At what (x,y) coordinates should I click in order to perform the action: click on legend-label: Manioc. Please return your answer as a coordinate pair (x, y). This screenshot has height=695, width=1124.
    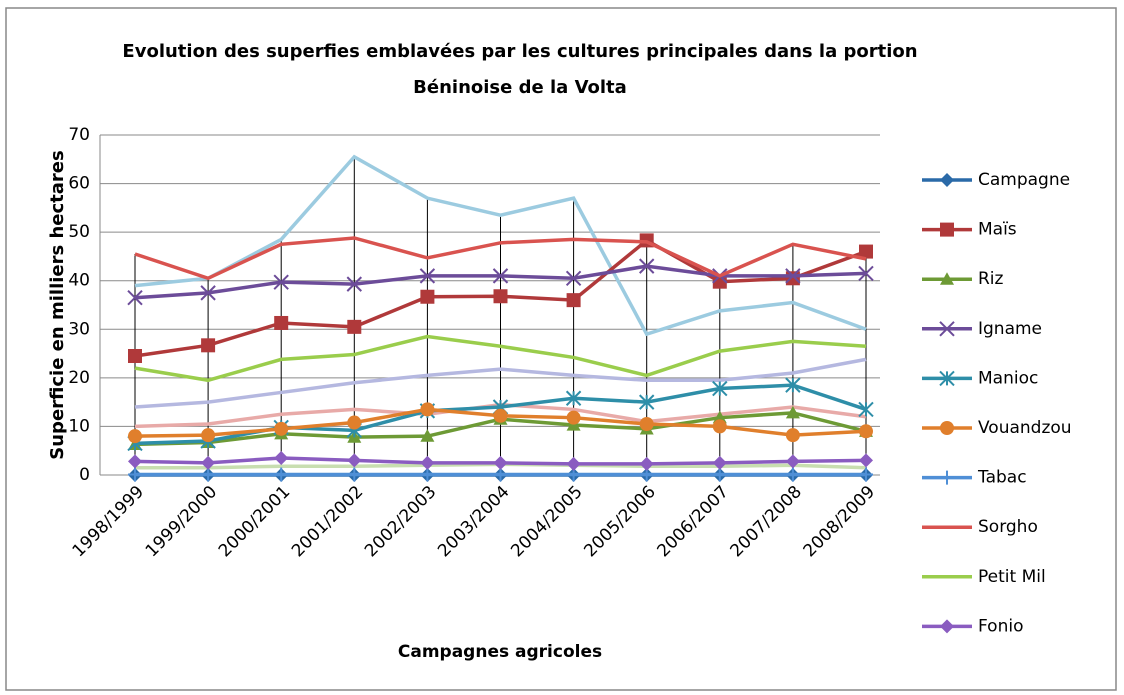
    Looking at the image, I should click on (1008, 378).